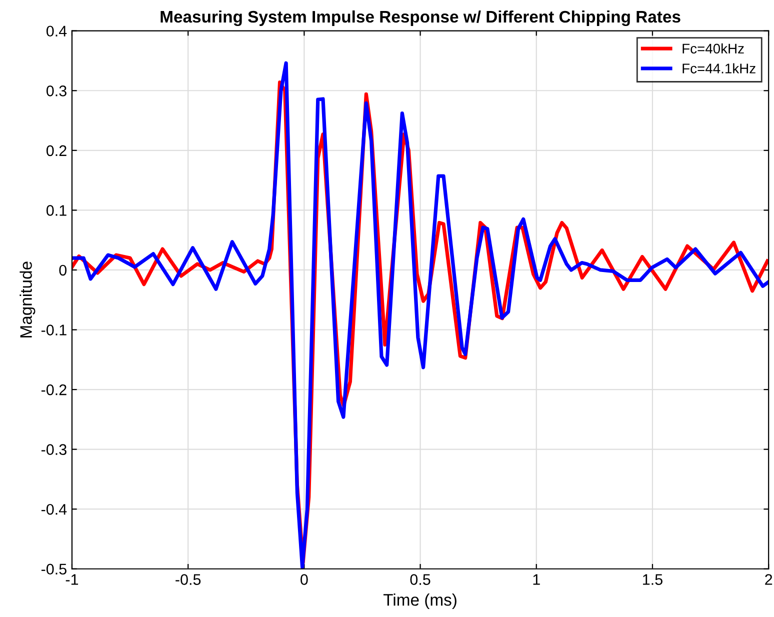 This screenshot has height=617, width=774. What do you see at coordinates (56, 91) in the screenshot?
I see `y-tick-label: 0.3` at bounding box center [56, 91].